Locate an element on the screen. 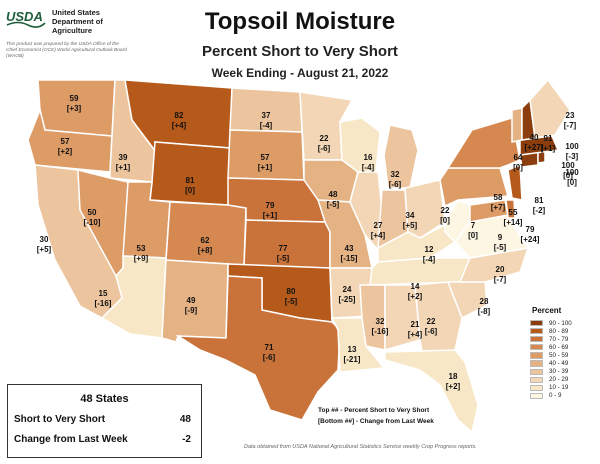  state-pct-ri: 100 is located at coordinates (572, 172).